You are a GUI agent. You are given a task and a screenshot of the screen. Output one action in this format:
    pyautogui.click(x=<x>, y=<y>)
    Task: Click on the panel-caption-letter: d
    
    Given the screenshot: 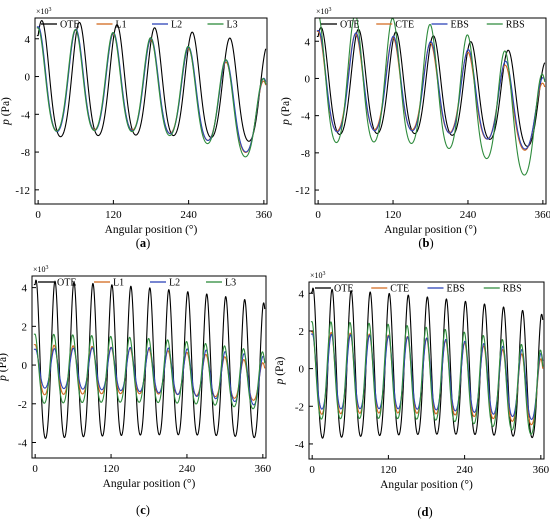 What is the action you would take?
    pyautogui.click(x=425, y=512)
    